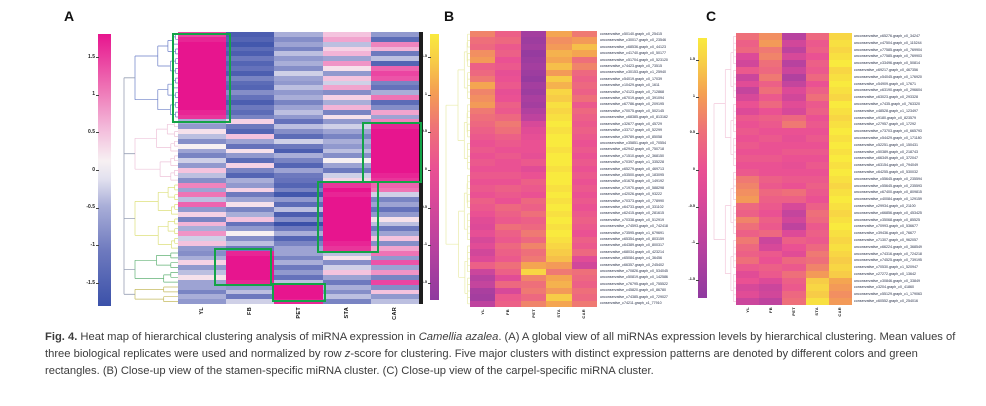 Image resolution: width=986 pixels, height=406 pixels. Describe the element at coordinates (885, 83) in the screenshot. I see `row-label: conservative_c54909.graph_c0_17671` at that location.